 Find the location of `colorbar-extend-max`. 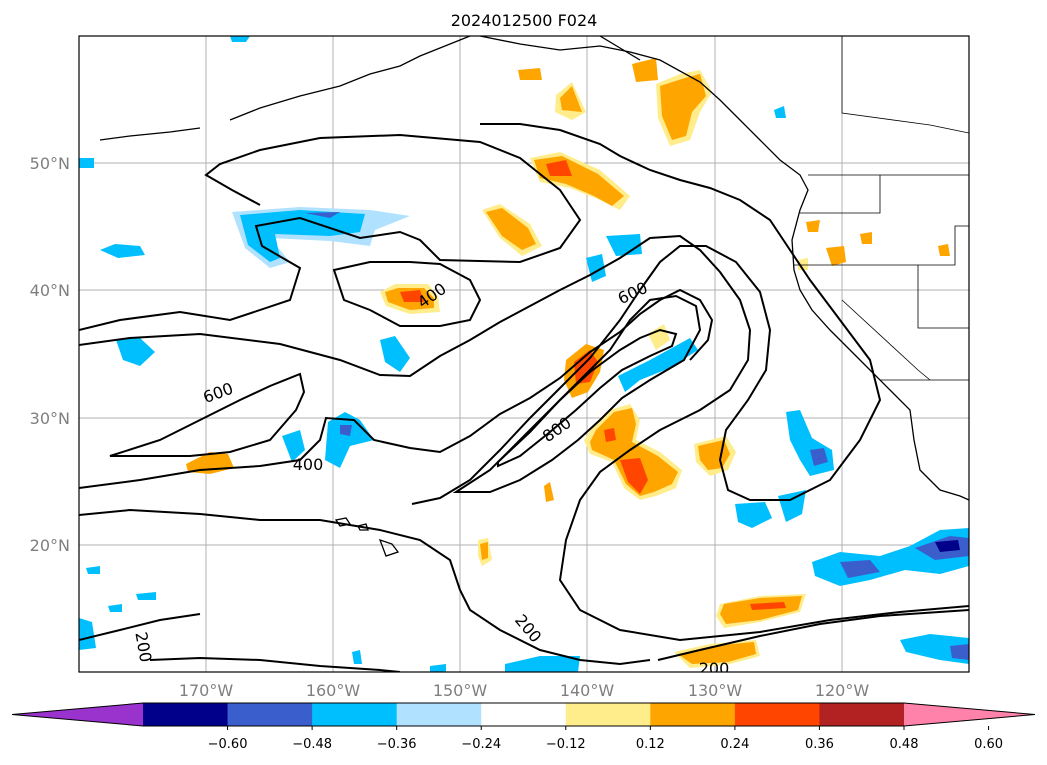

colorbar-extend-max is located at coordinates (969, 714).